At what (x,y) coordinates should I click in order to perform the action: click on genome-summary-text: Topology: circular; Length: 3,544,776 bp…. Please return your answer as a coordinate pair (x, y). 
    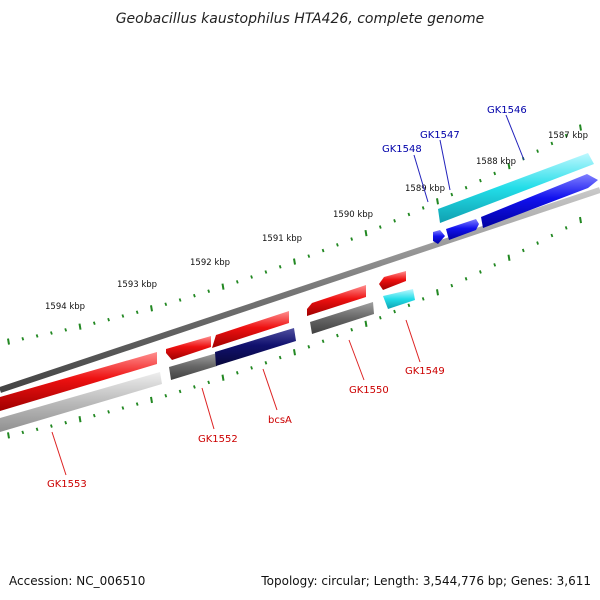
    Looking at the image, I should click on (426, 581).